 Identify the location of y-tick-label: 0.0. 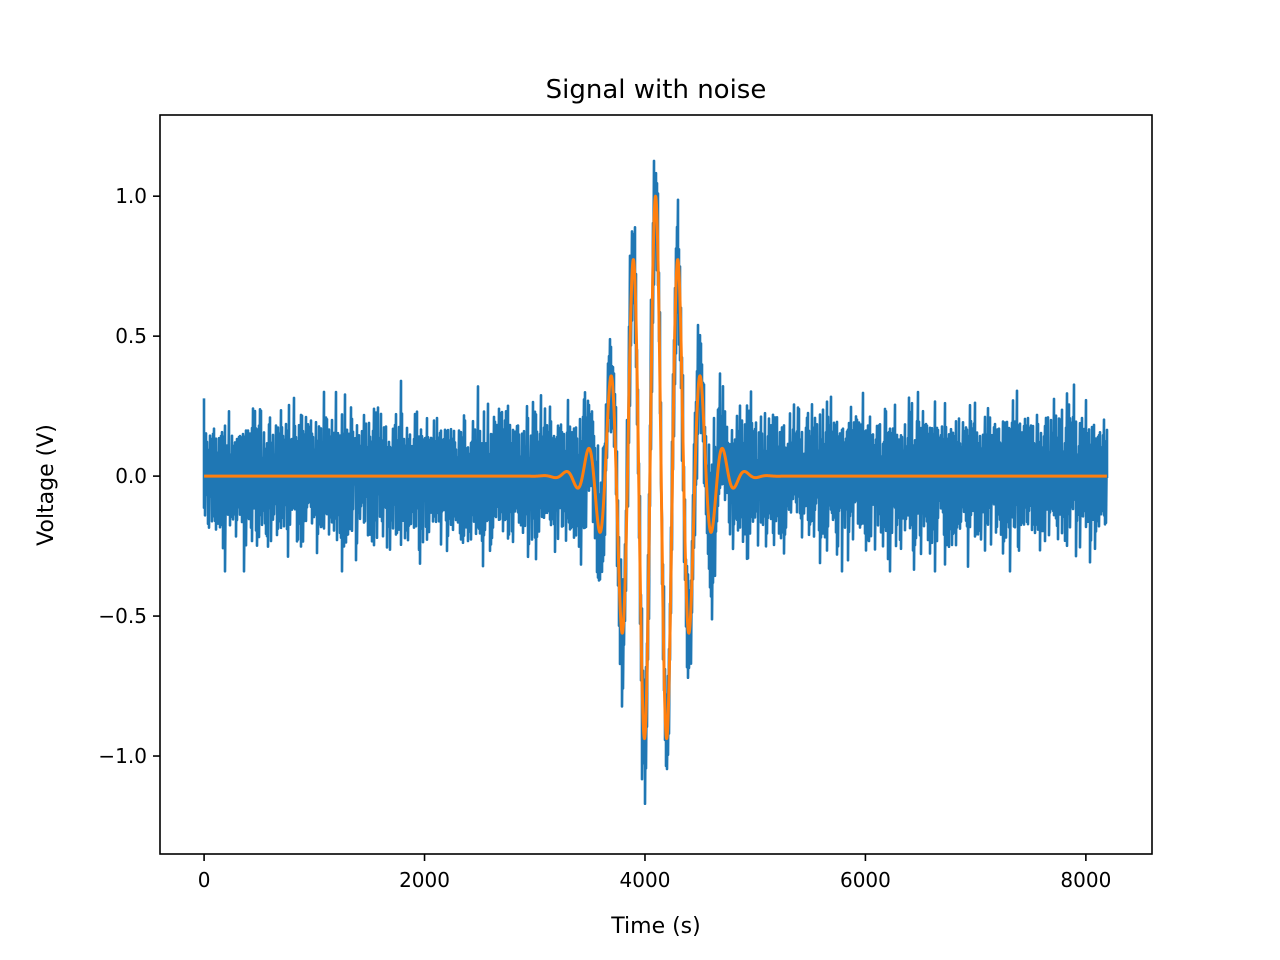
(131, 476).